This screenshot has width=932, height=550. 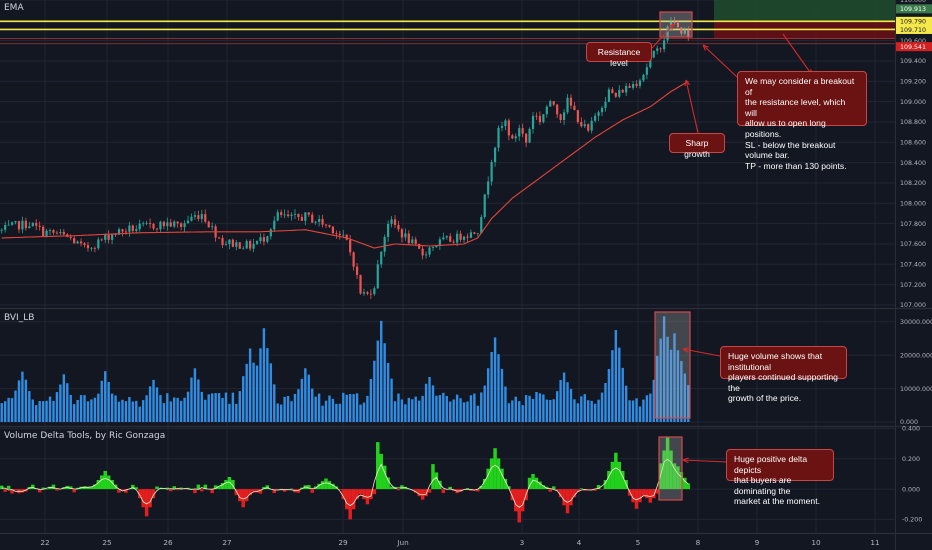 I want to click on arrow-delta-head, so click(x=685, y=460).